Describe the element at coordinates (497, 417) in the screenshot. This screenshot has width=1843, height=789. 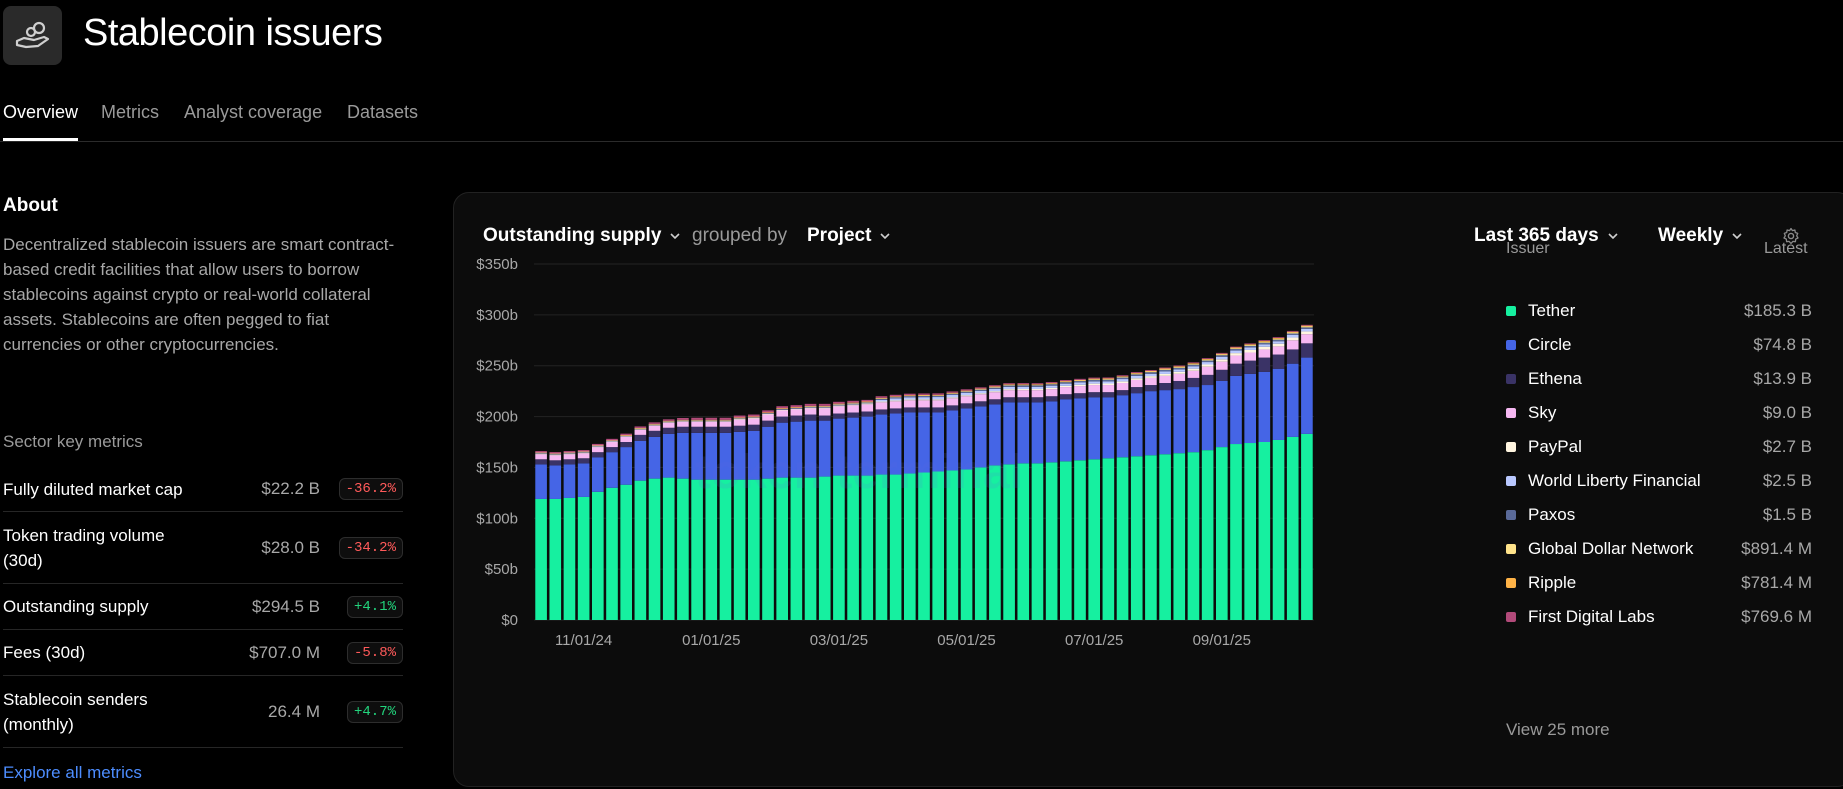
I see `y-tick-label: $200b` at that location.